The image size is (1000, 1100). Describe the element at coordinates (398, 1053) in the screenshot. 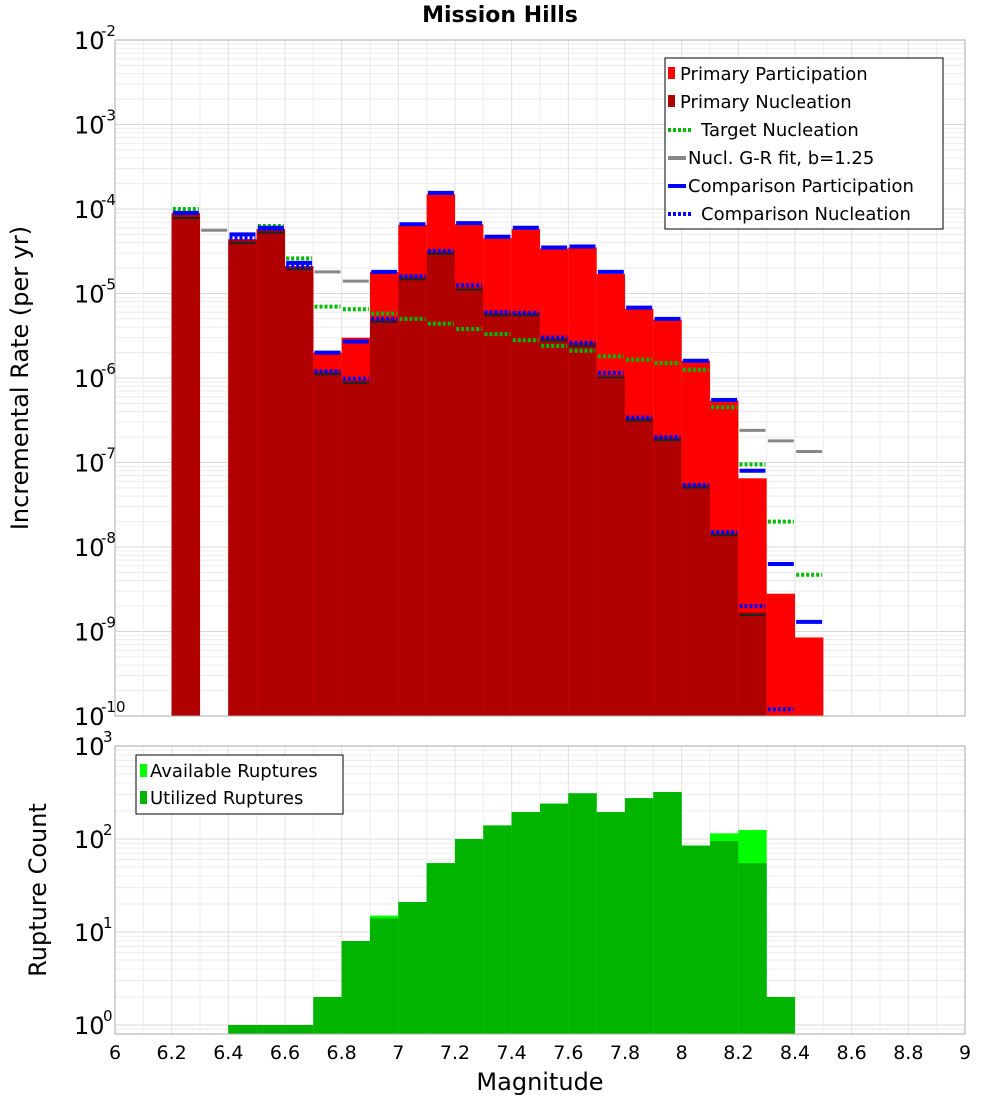

I see `x-tick-label: 7` at that location.